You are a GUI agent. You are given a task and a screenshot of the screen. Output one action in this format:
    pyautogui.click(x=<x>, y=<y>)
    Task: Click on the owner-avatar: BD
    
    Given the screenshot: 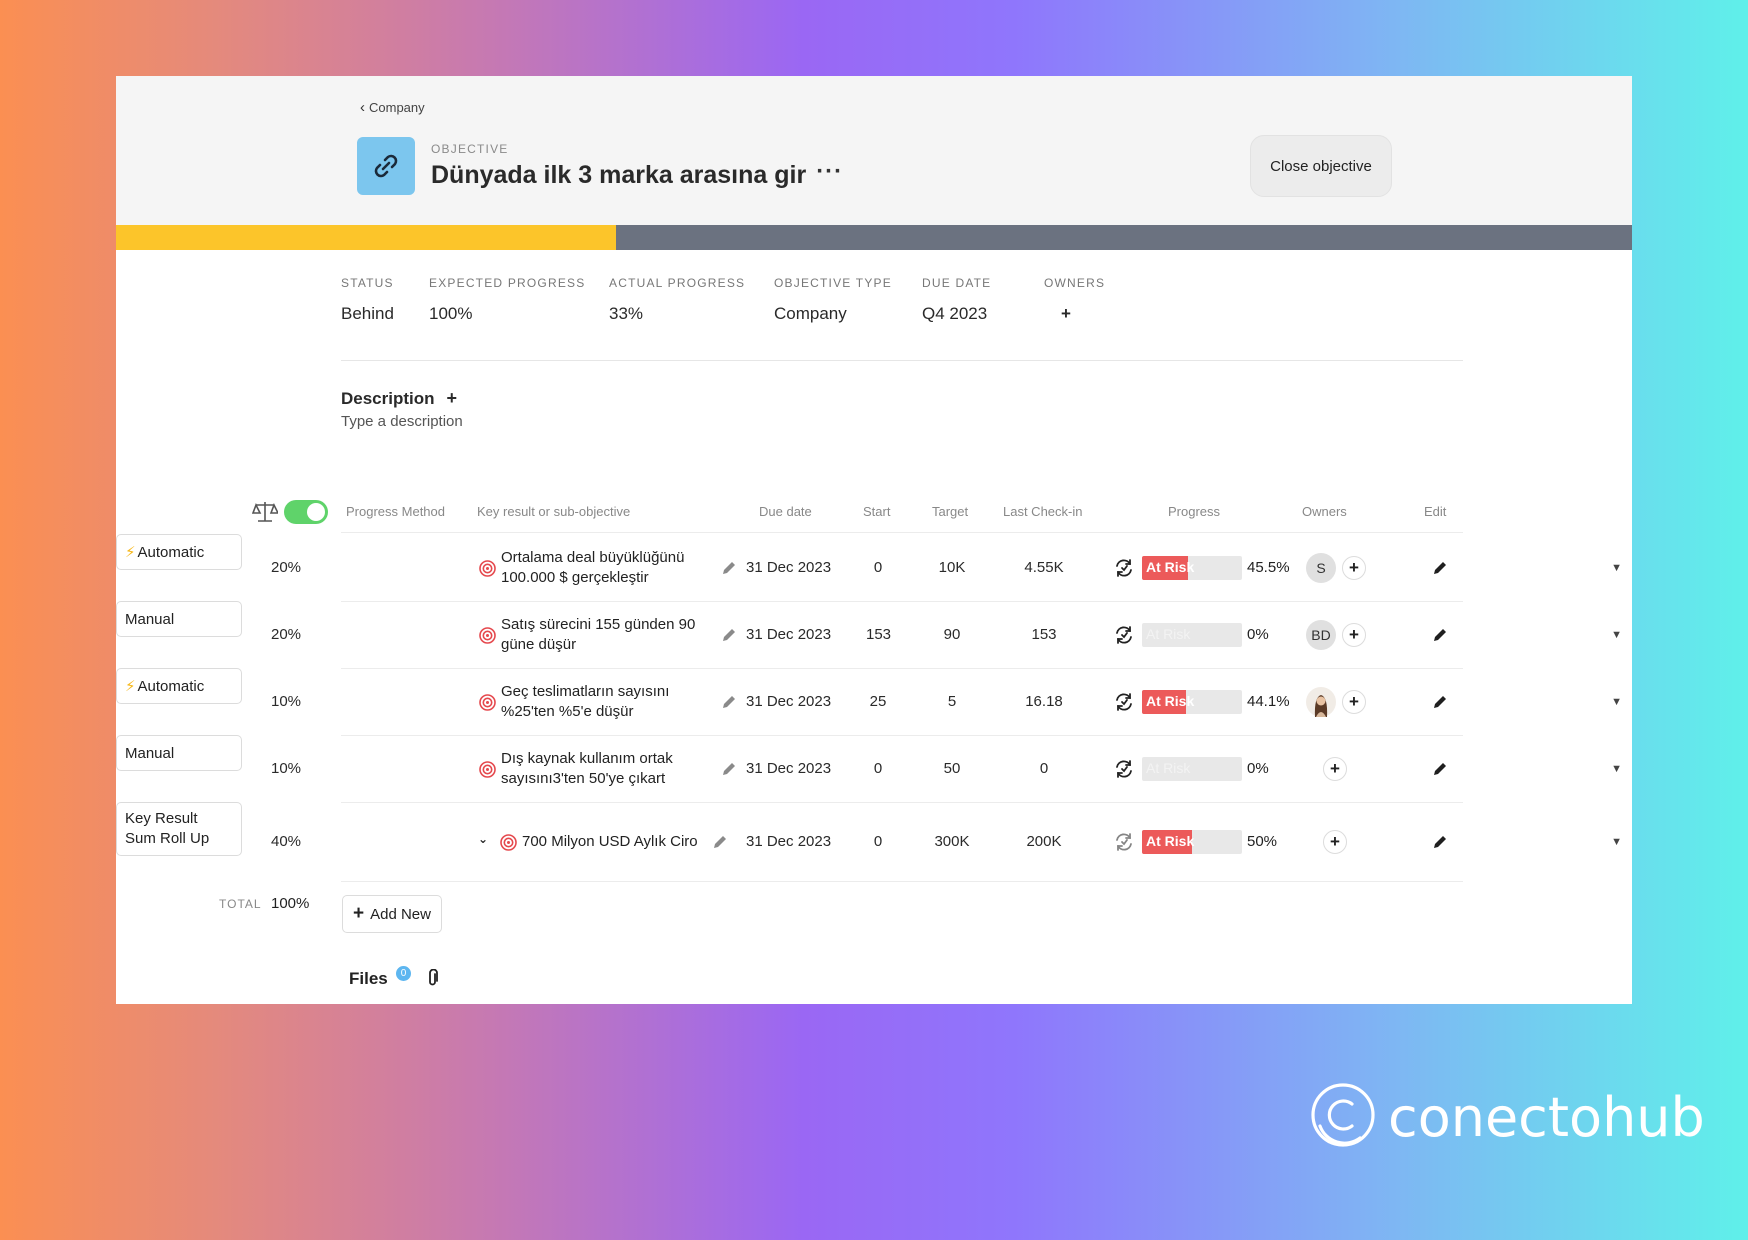 What is the action you would take?
    pyautogui.click(x=1321, y=634)
    